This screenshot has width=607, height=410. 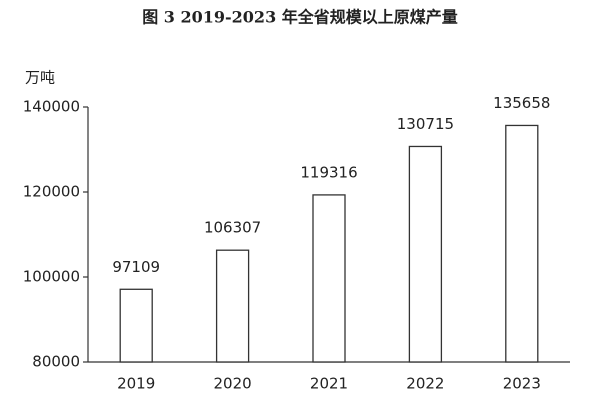 I want to click on y-tick-label: 120000, so click(x=51, y=192).